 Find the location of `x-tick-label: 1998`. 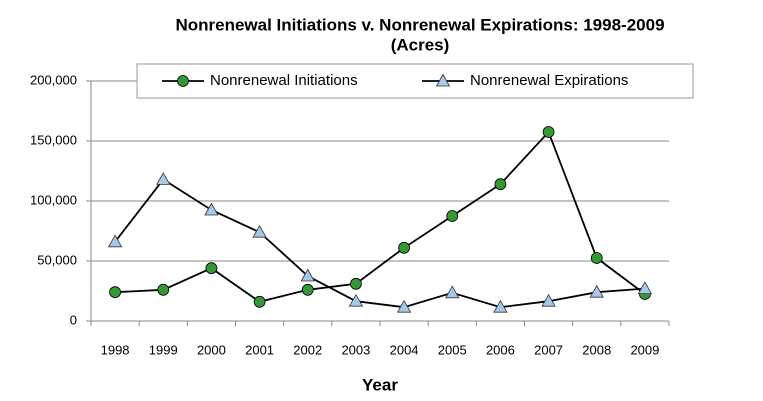

x-tick-label: 1998 is located at coordinates (115, 349).